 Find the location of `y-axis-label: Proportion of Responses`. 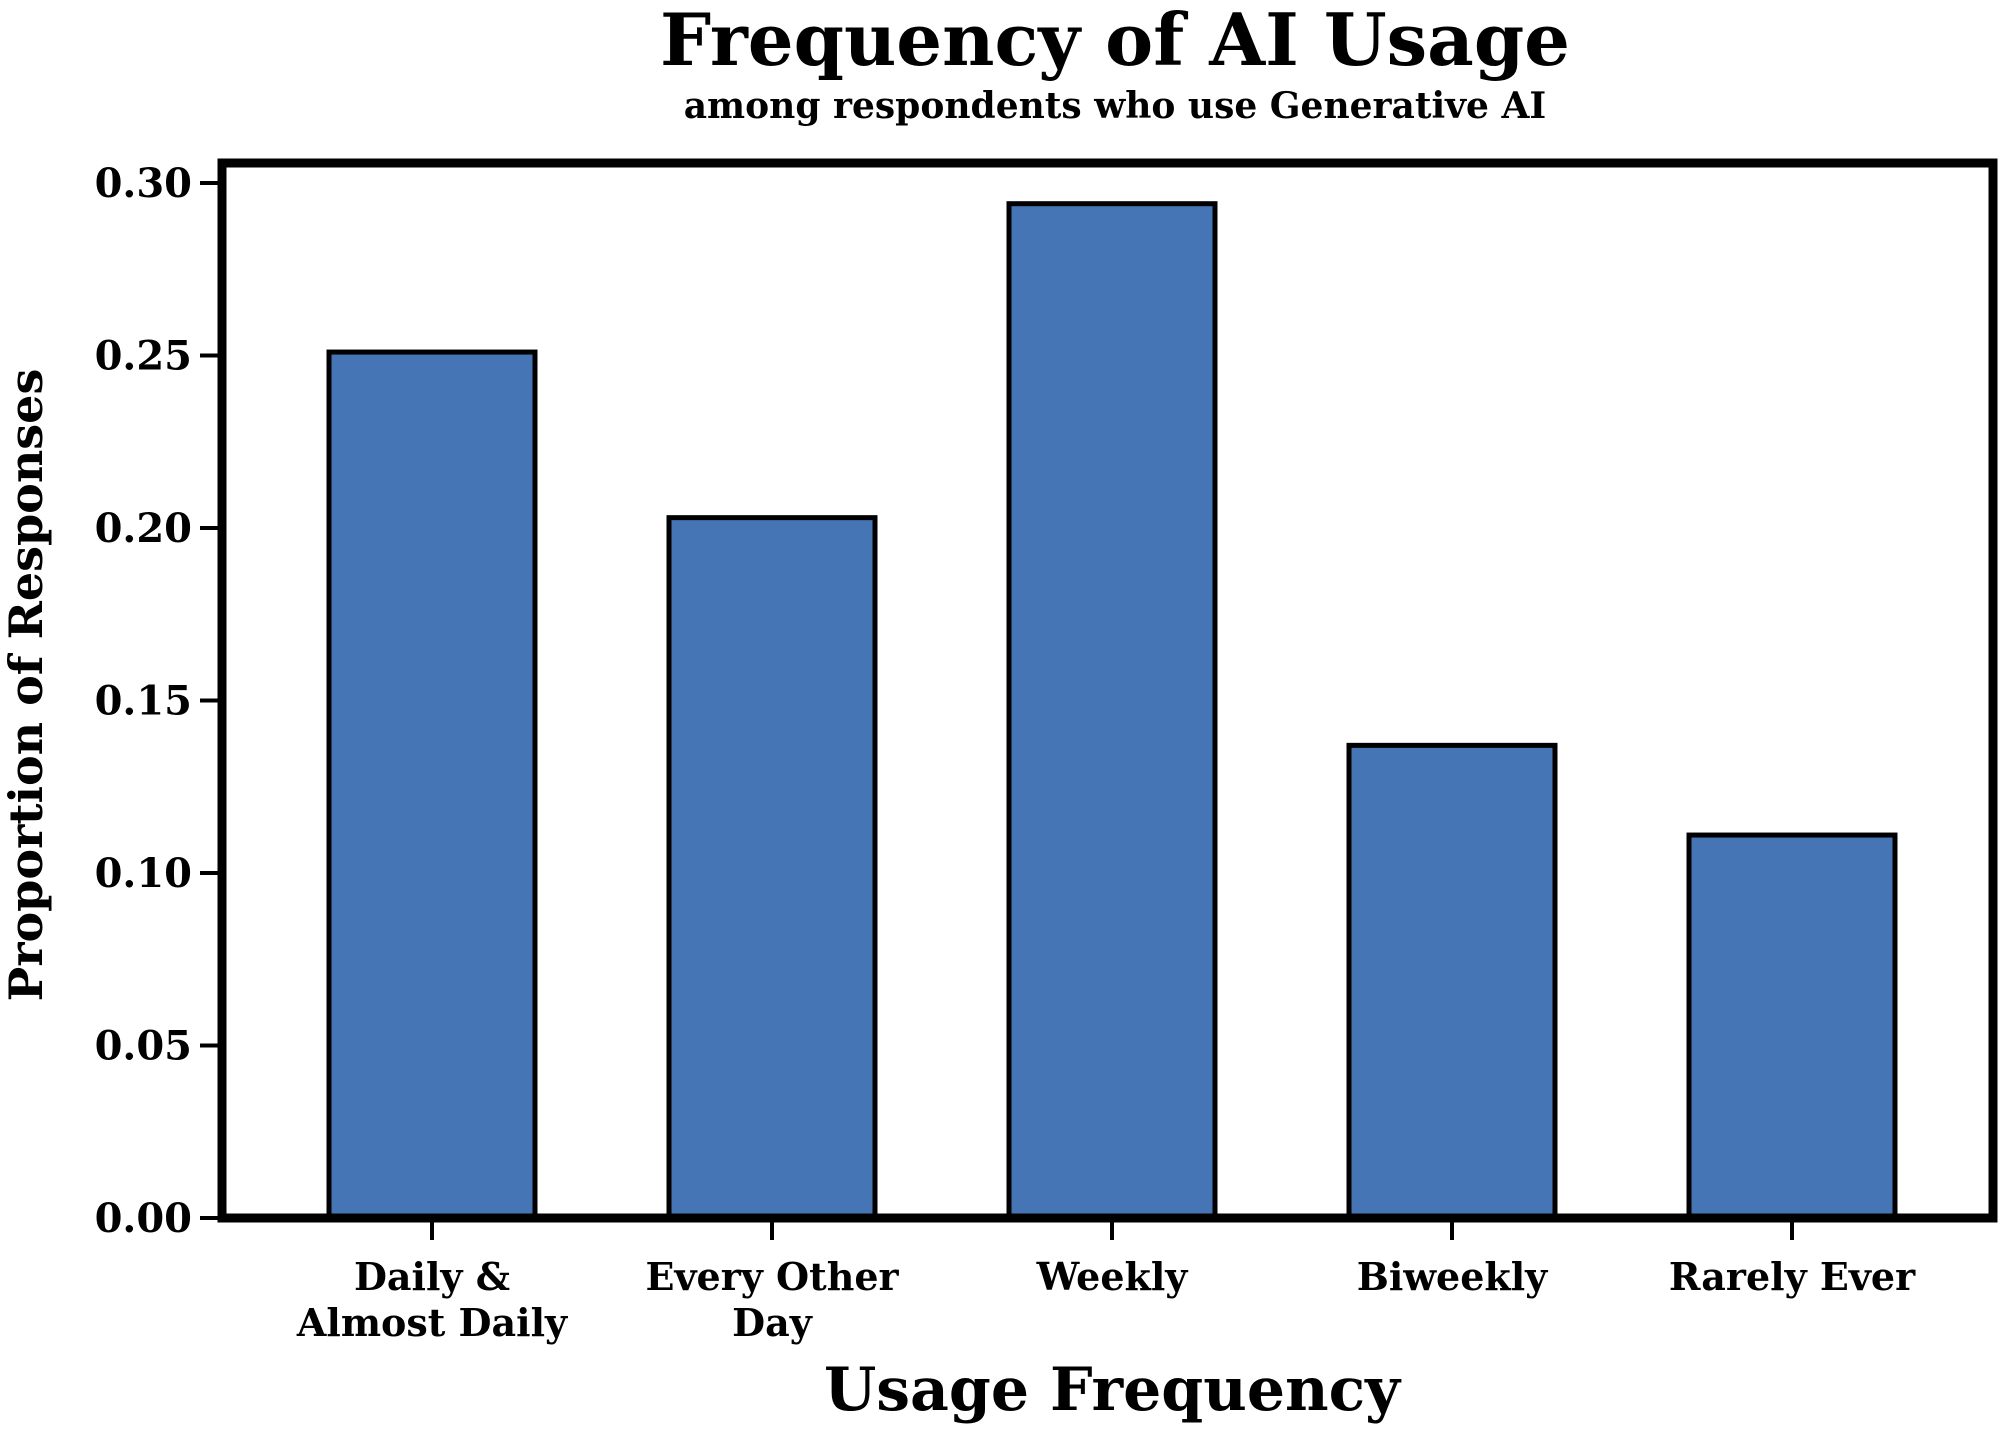

y-axis-label: Proportion of Responses is located at coordinates (26, 685).